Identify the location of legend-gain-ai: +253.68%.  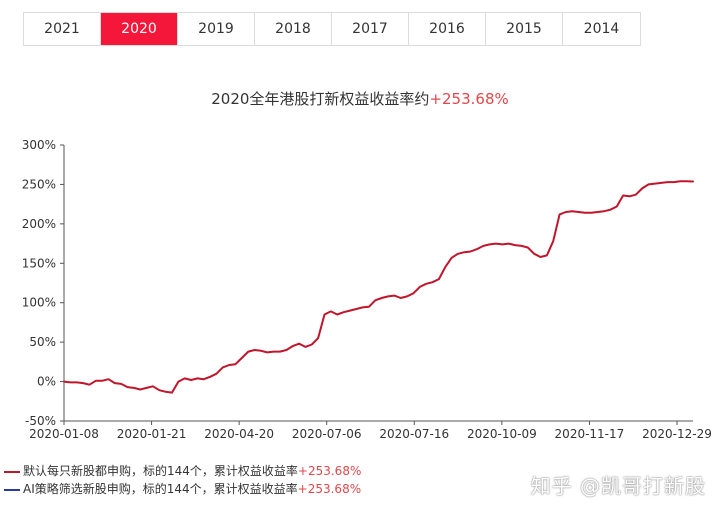
(329, 489).